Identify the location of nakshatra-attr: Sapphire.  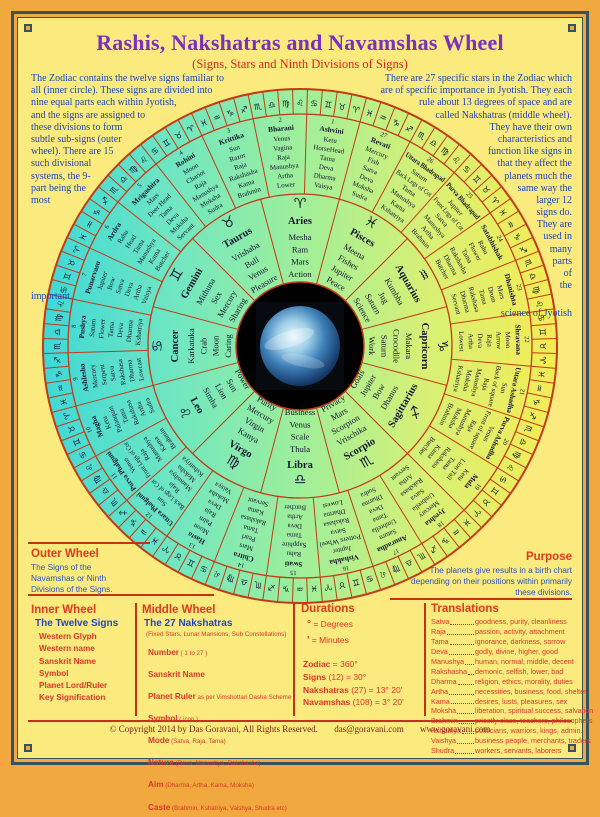
(294, 544).